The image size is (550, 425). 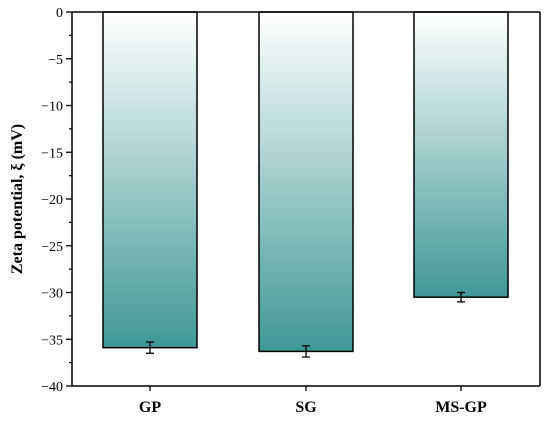 I want to click on bar-gp, so click(x=150, y=180).